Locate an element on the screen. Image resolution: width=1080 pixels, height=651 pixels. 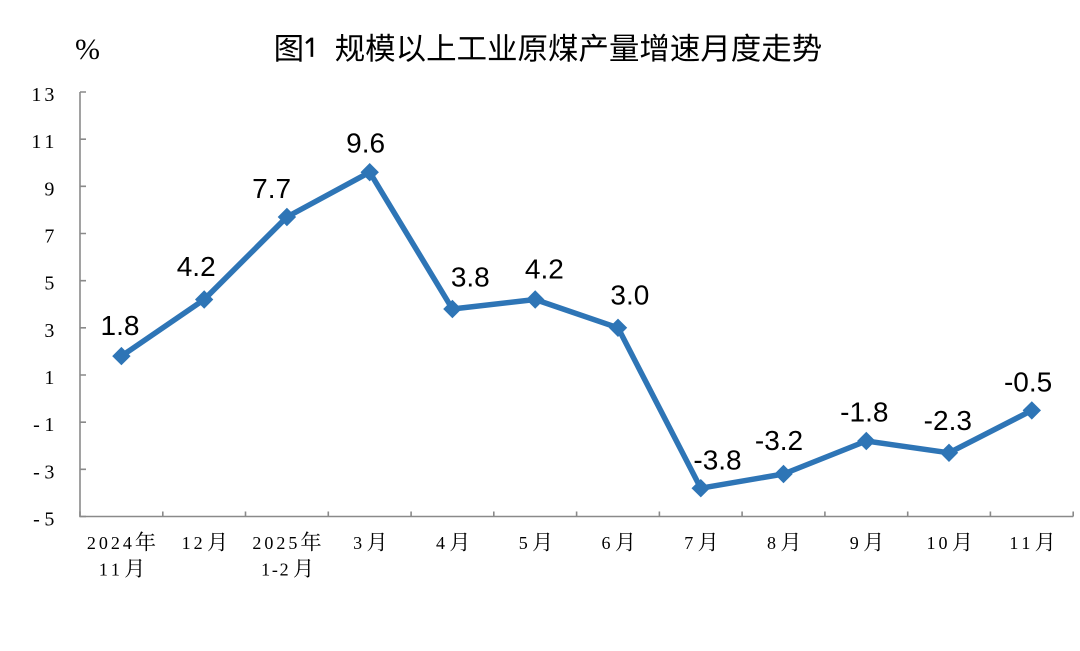
svg-text: 7.7 is located at coordinates (271, 188).